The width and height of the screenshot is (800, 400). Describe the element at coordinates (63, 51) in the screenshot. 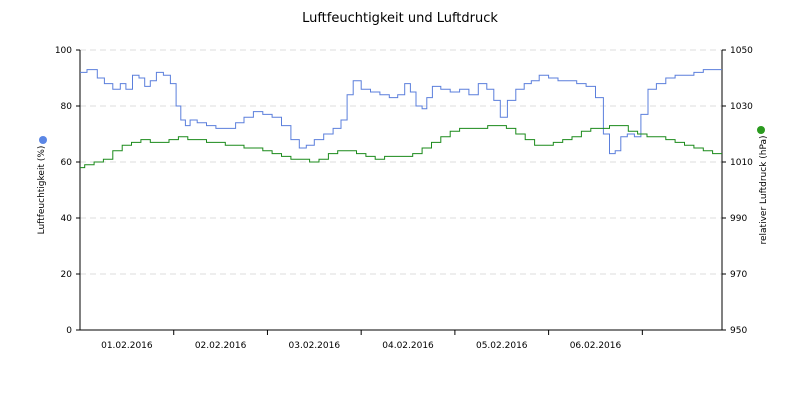

I see `y-left-tick-label: 100` at that location.